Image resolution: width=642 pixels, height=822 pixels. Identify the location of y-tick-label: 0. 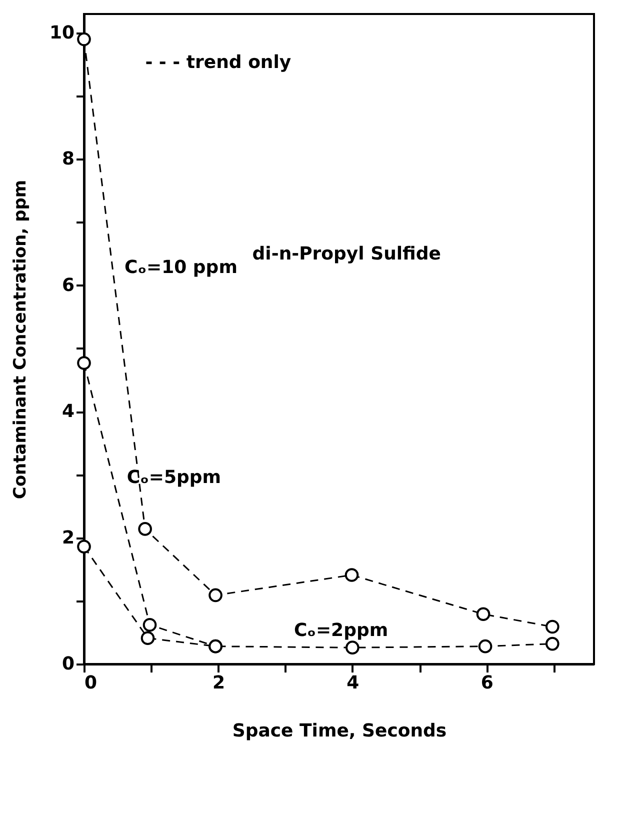
(68, 664).